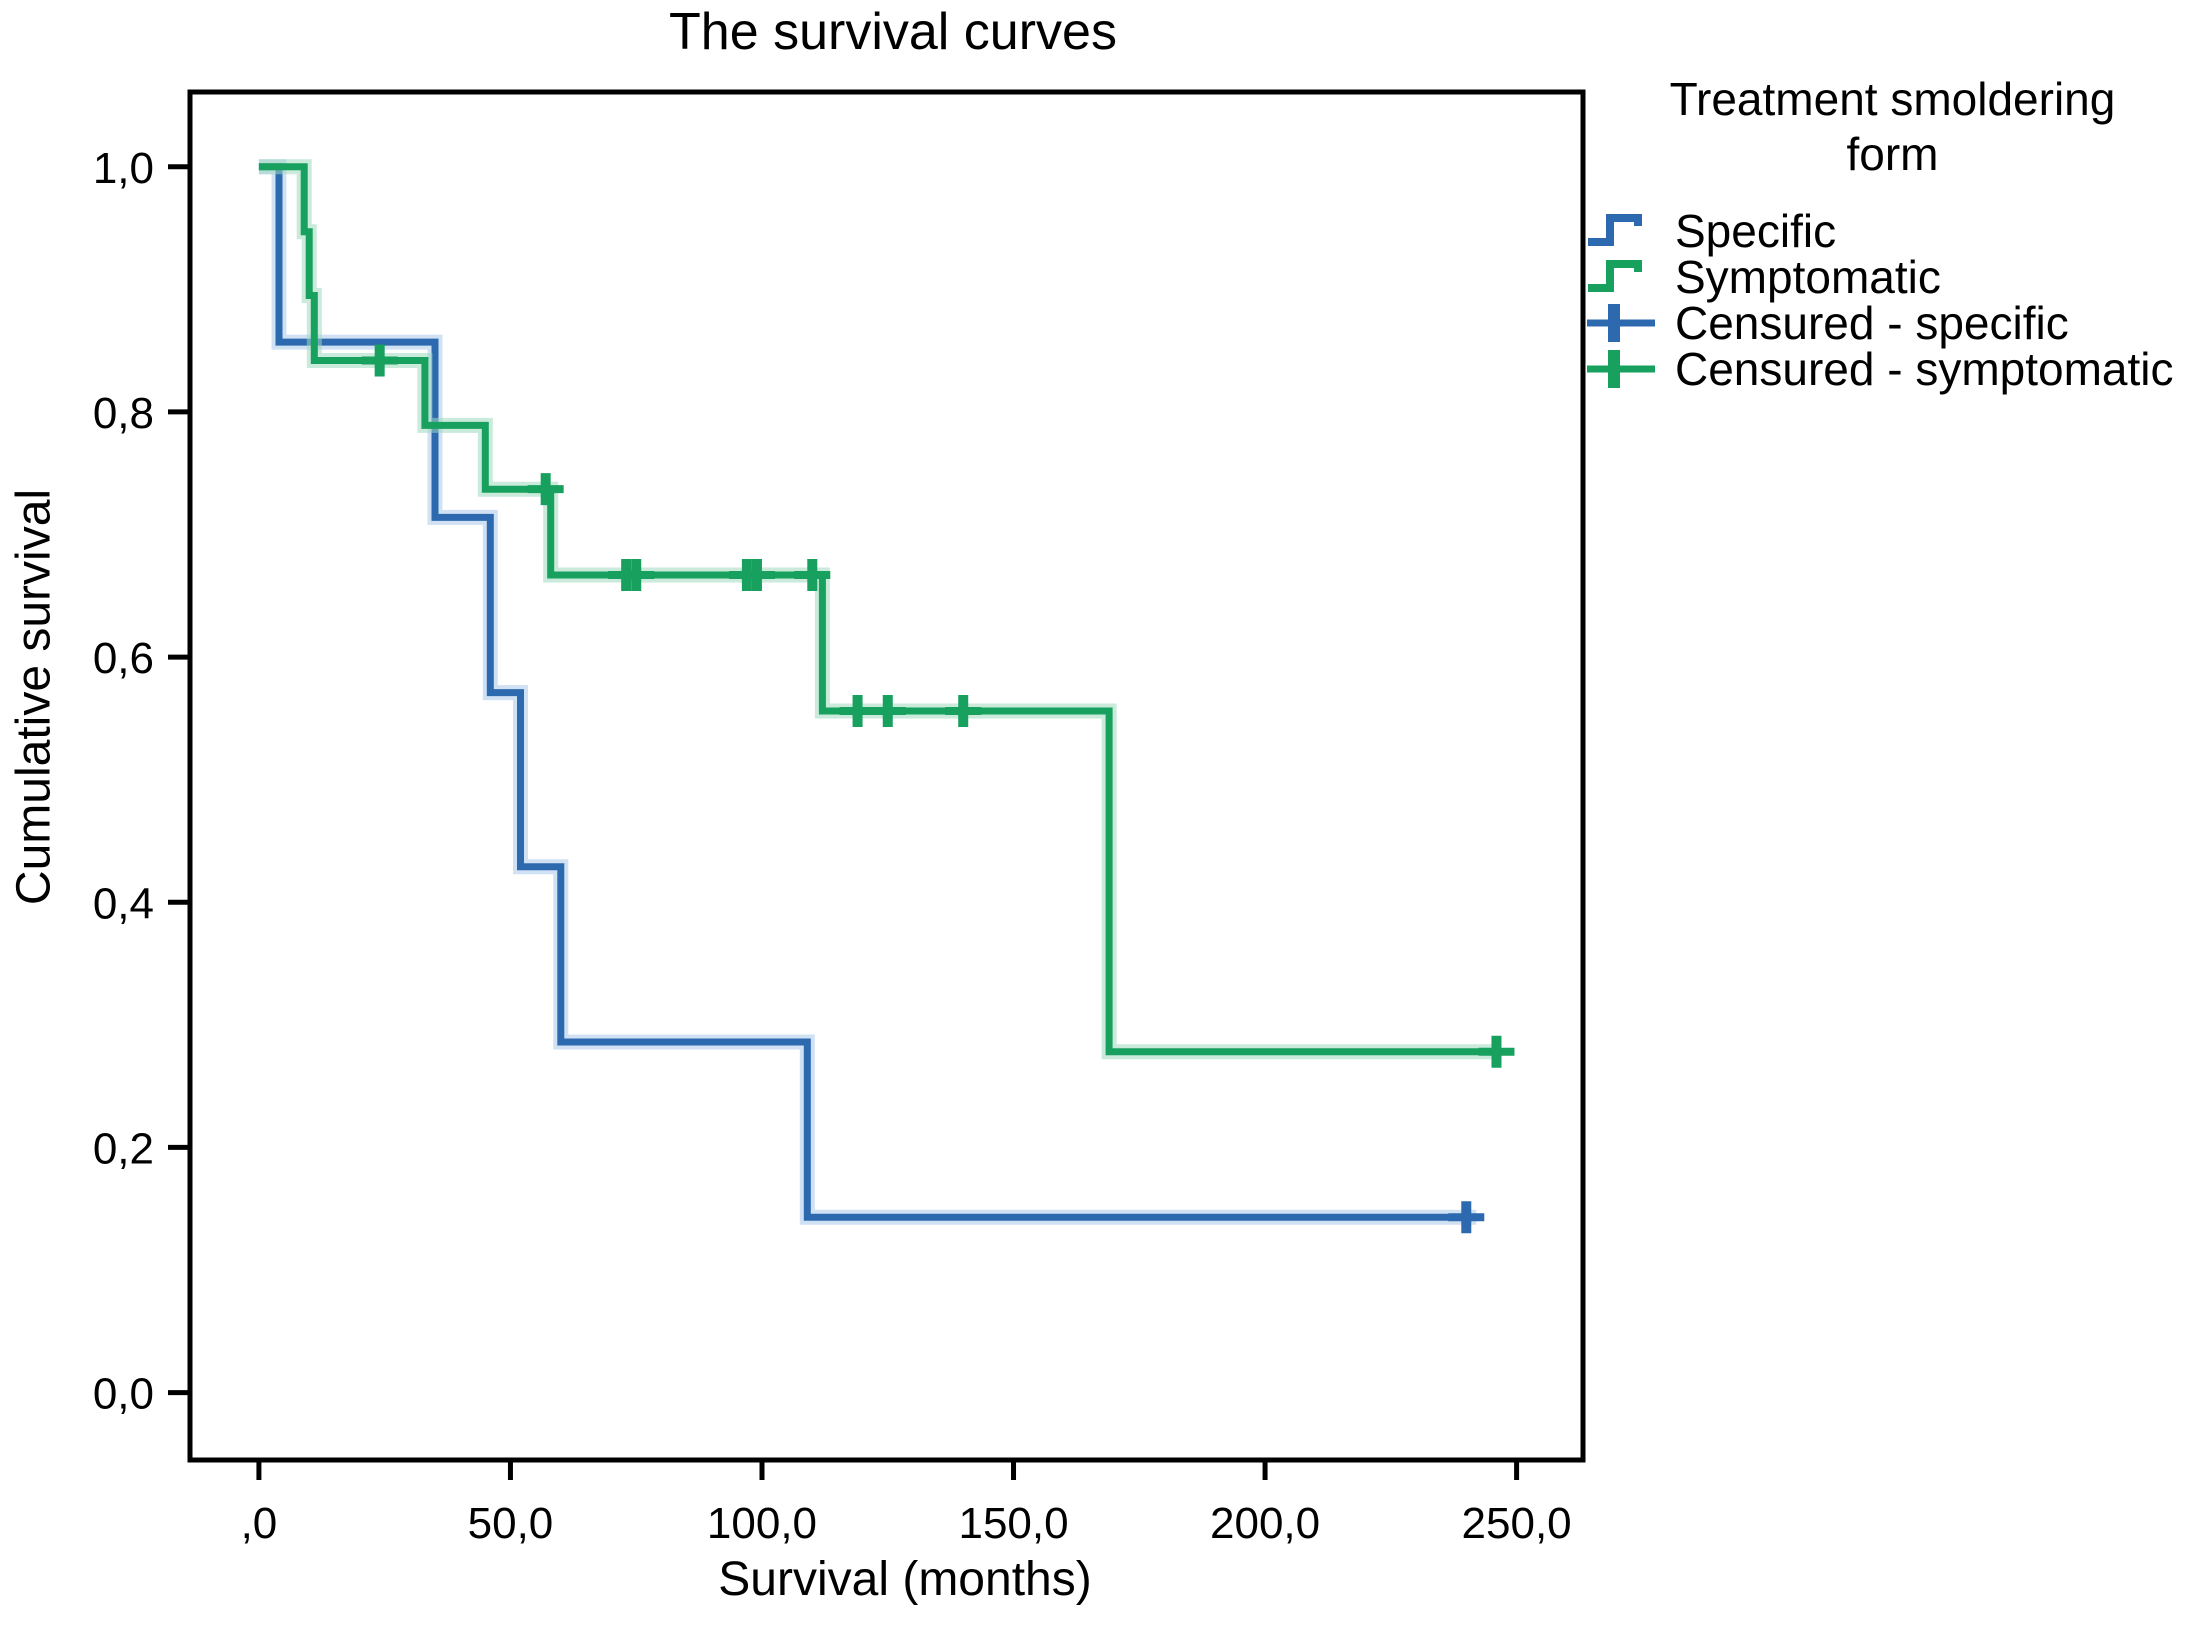  I want to click on x-tick-label: 200,0, so click(1265, 1523).